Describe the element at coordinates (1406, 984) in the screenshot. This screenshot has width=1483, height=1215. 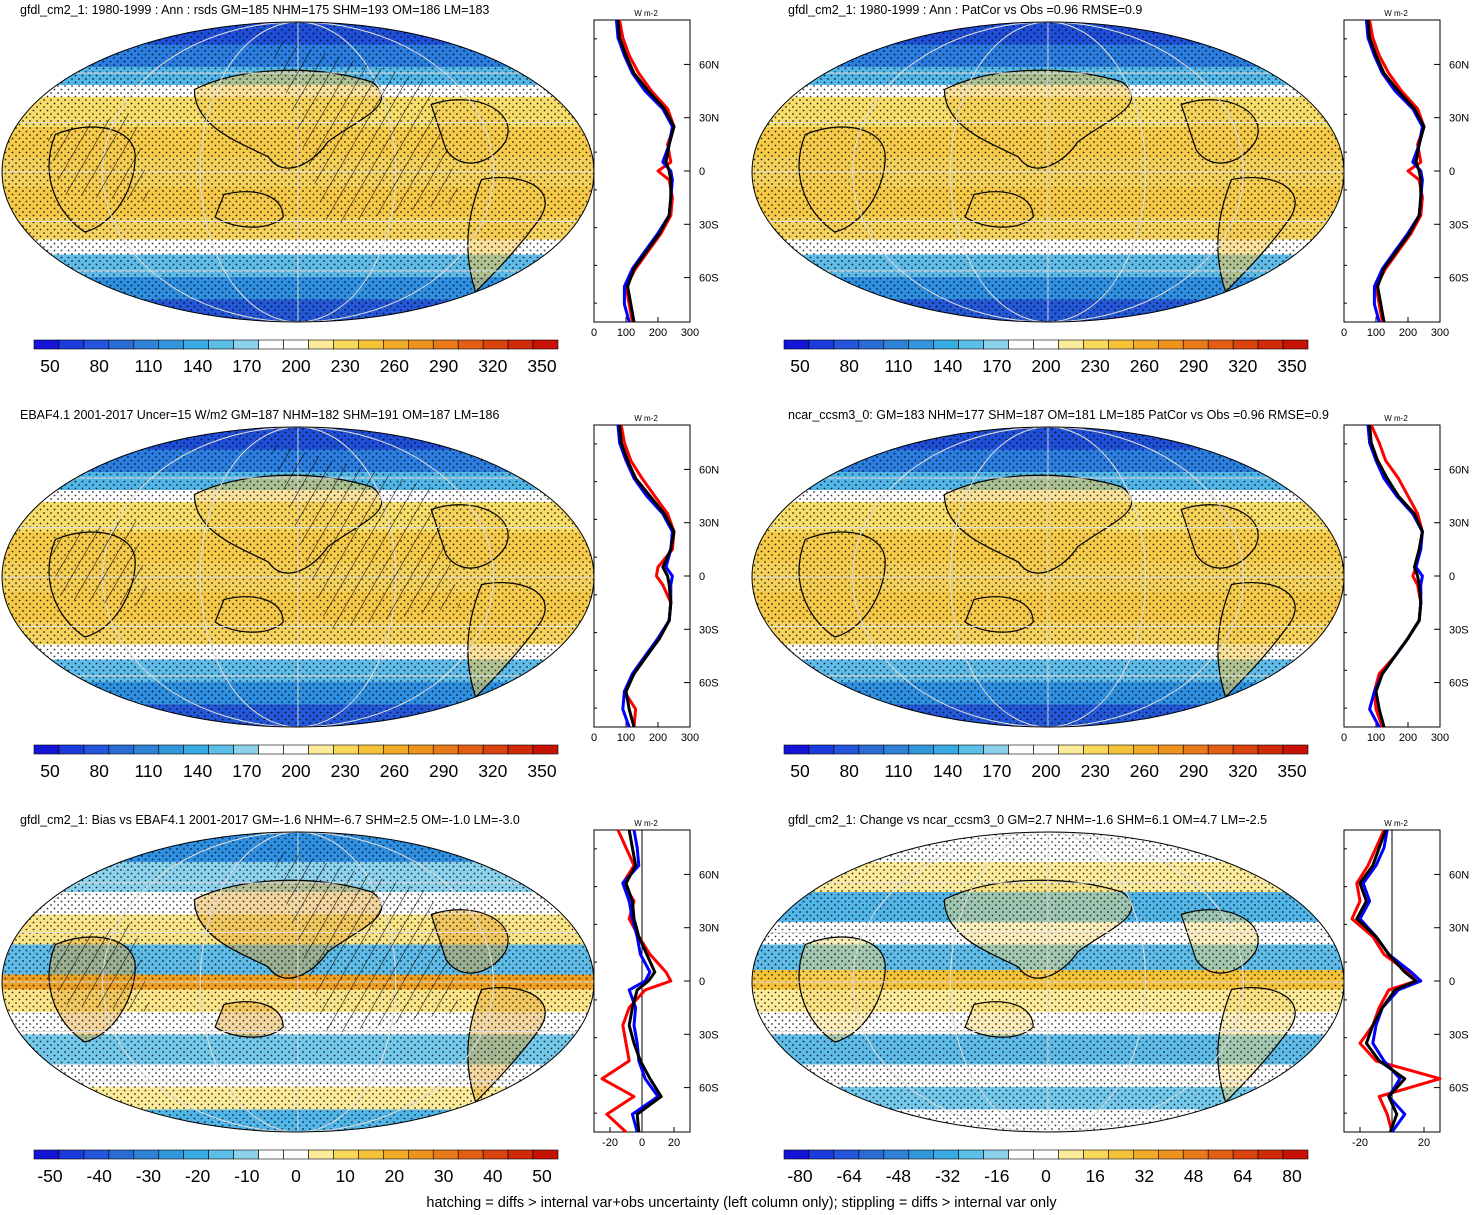
I see `zonal-profile: W m-2 -20 20 60N 30N 0 30S 60S` at that location.